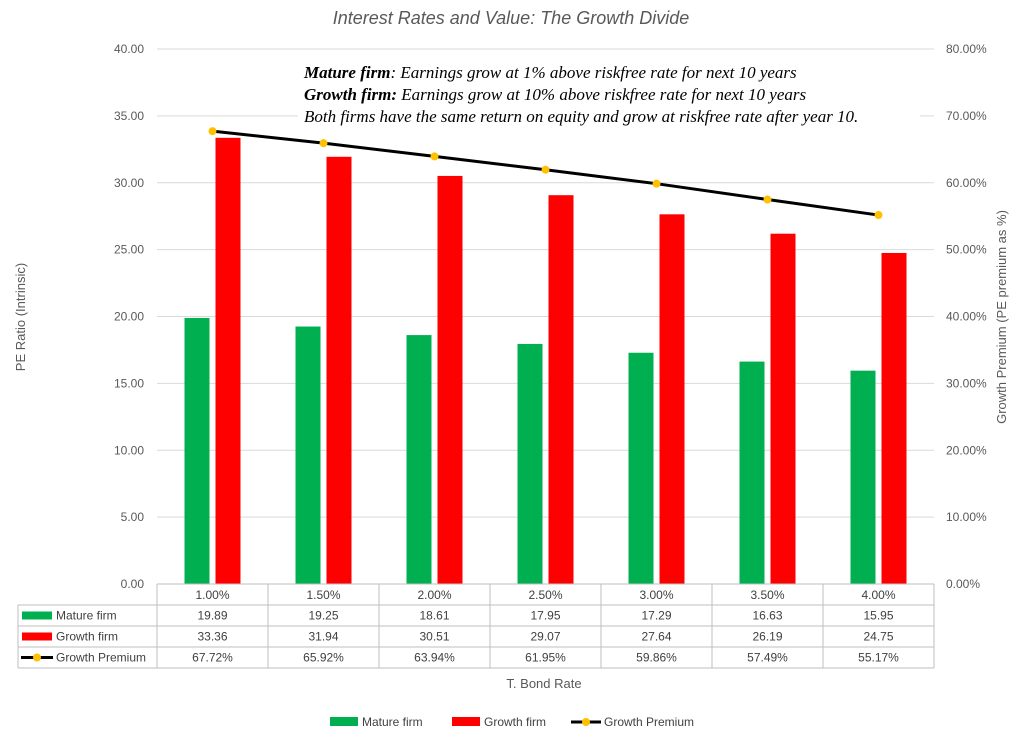  What do you see at coordinates (129, 250) in the screenshot?
I see `y-tick-label: 25.00` at bounding box center [129, 250].